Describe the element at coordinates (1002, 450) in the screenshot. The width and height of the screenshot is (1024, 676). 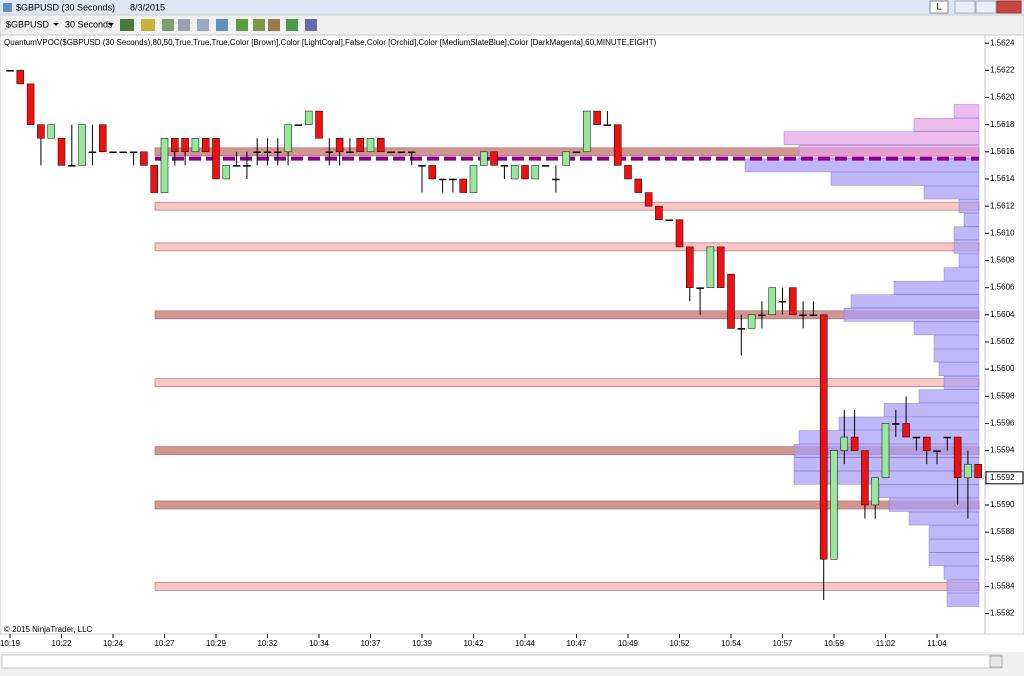
I see `y-tick-label: 1.5594` at that location.